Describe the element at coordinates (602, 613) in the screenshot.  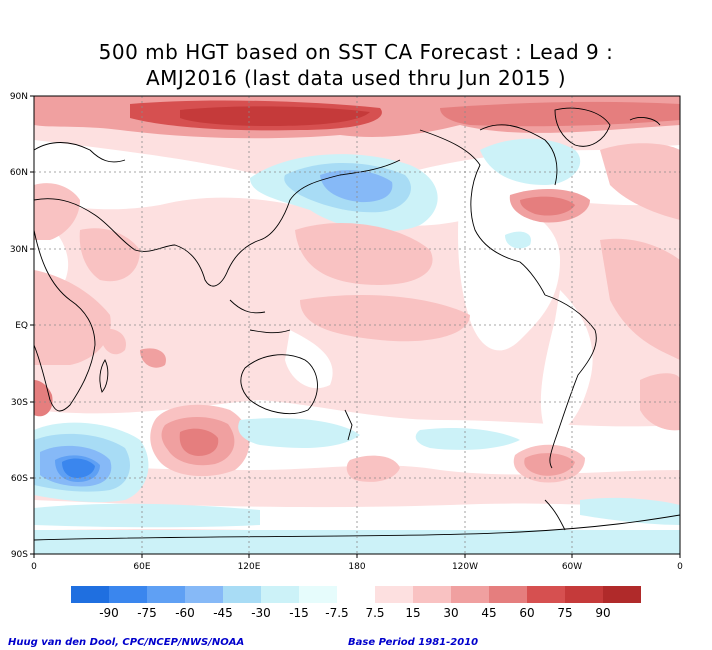
I see `legend-label: 90` at that location.